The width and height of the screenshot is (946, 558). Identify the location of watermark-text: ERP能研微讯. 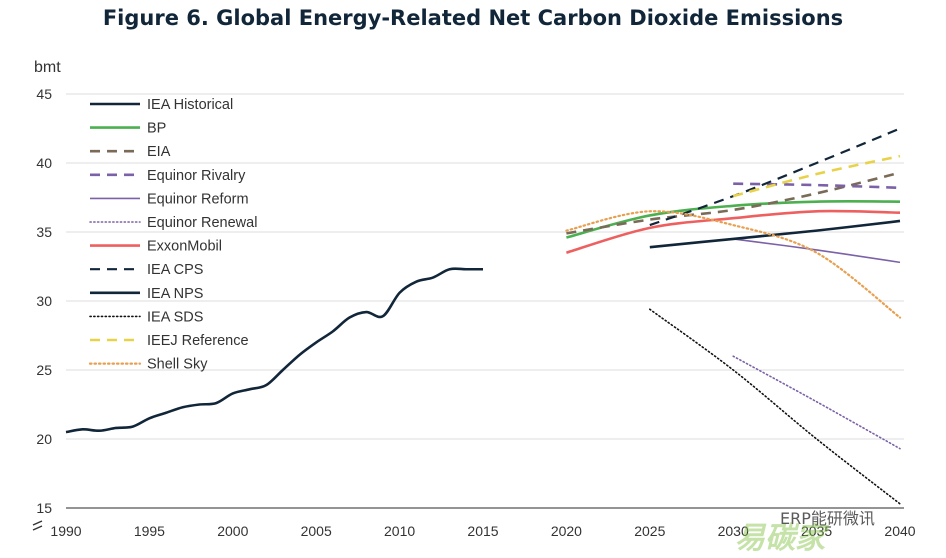
(827, 518).